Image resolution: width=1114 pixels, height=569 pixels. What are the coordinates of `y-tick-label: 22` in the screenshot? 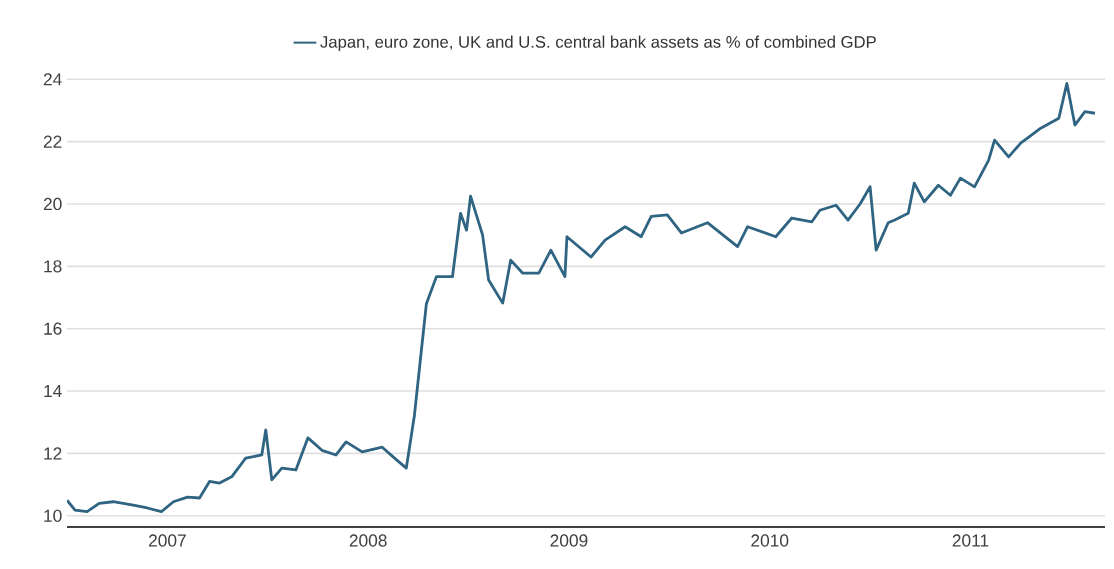 It's located at (52, 141).